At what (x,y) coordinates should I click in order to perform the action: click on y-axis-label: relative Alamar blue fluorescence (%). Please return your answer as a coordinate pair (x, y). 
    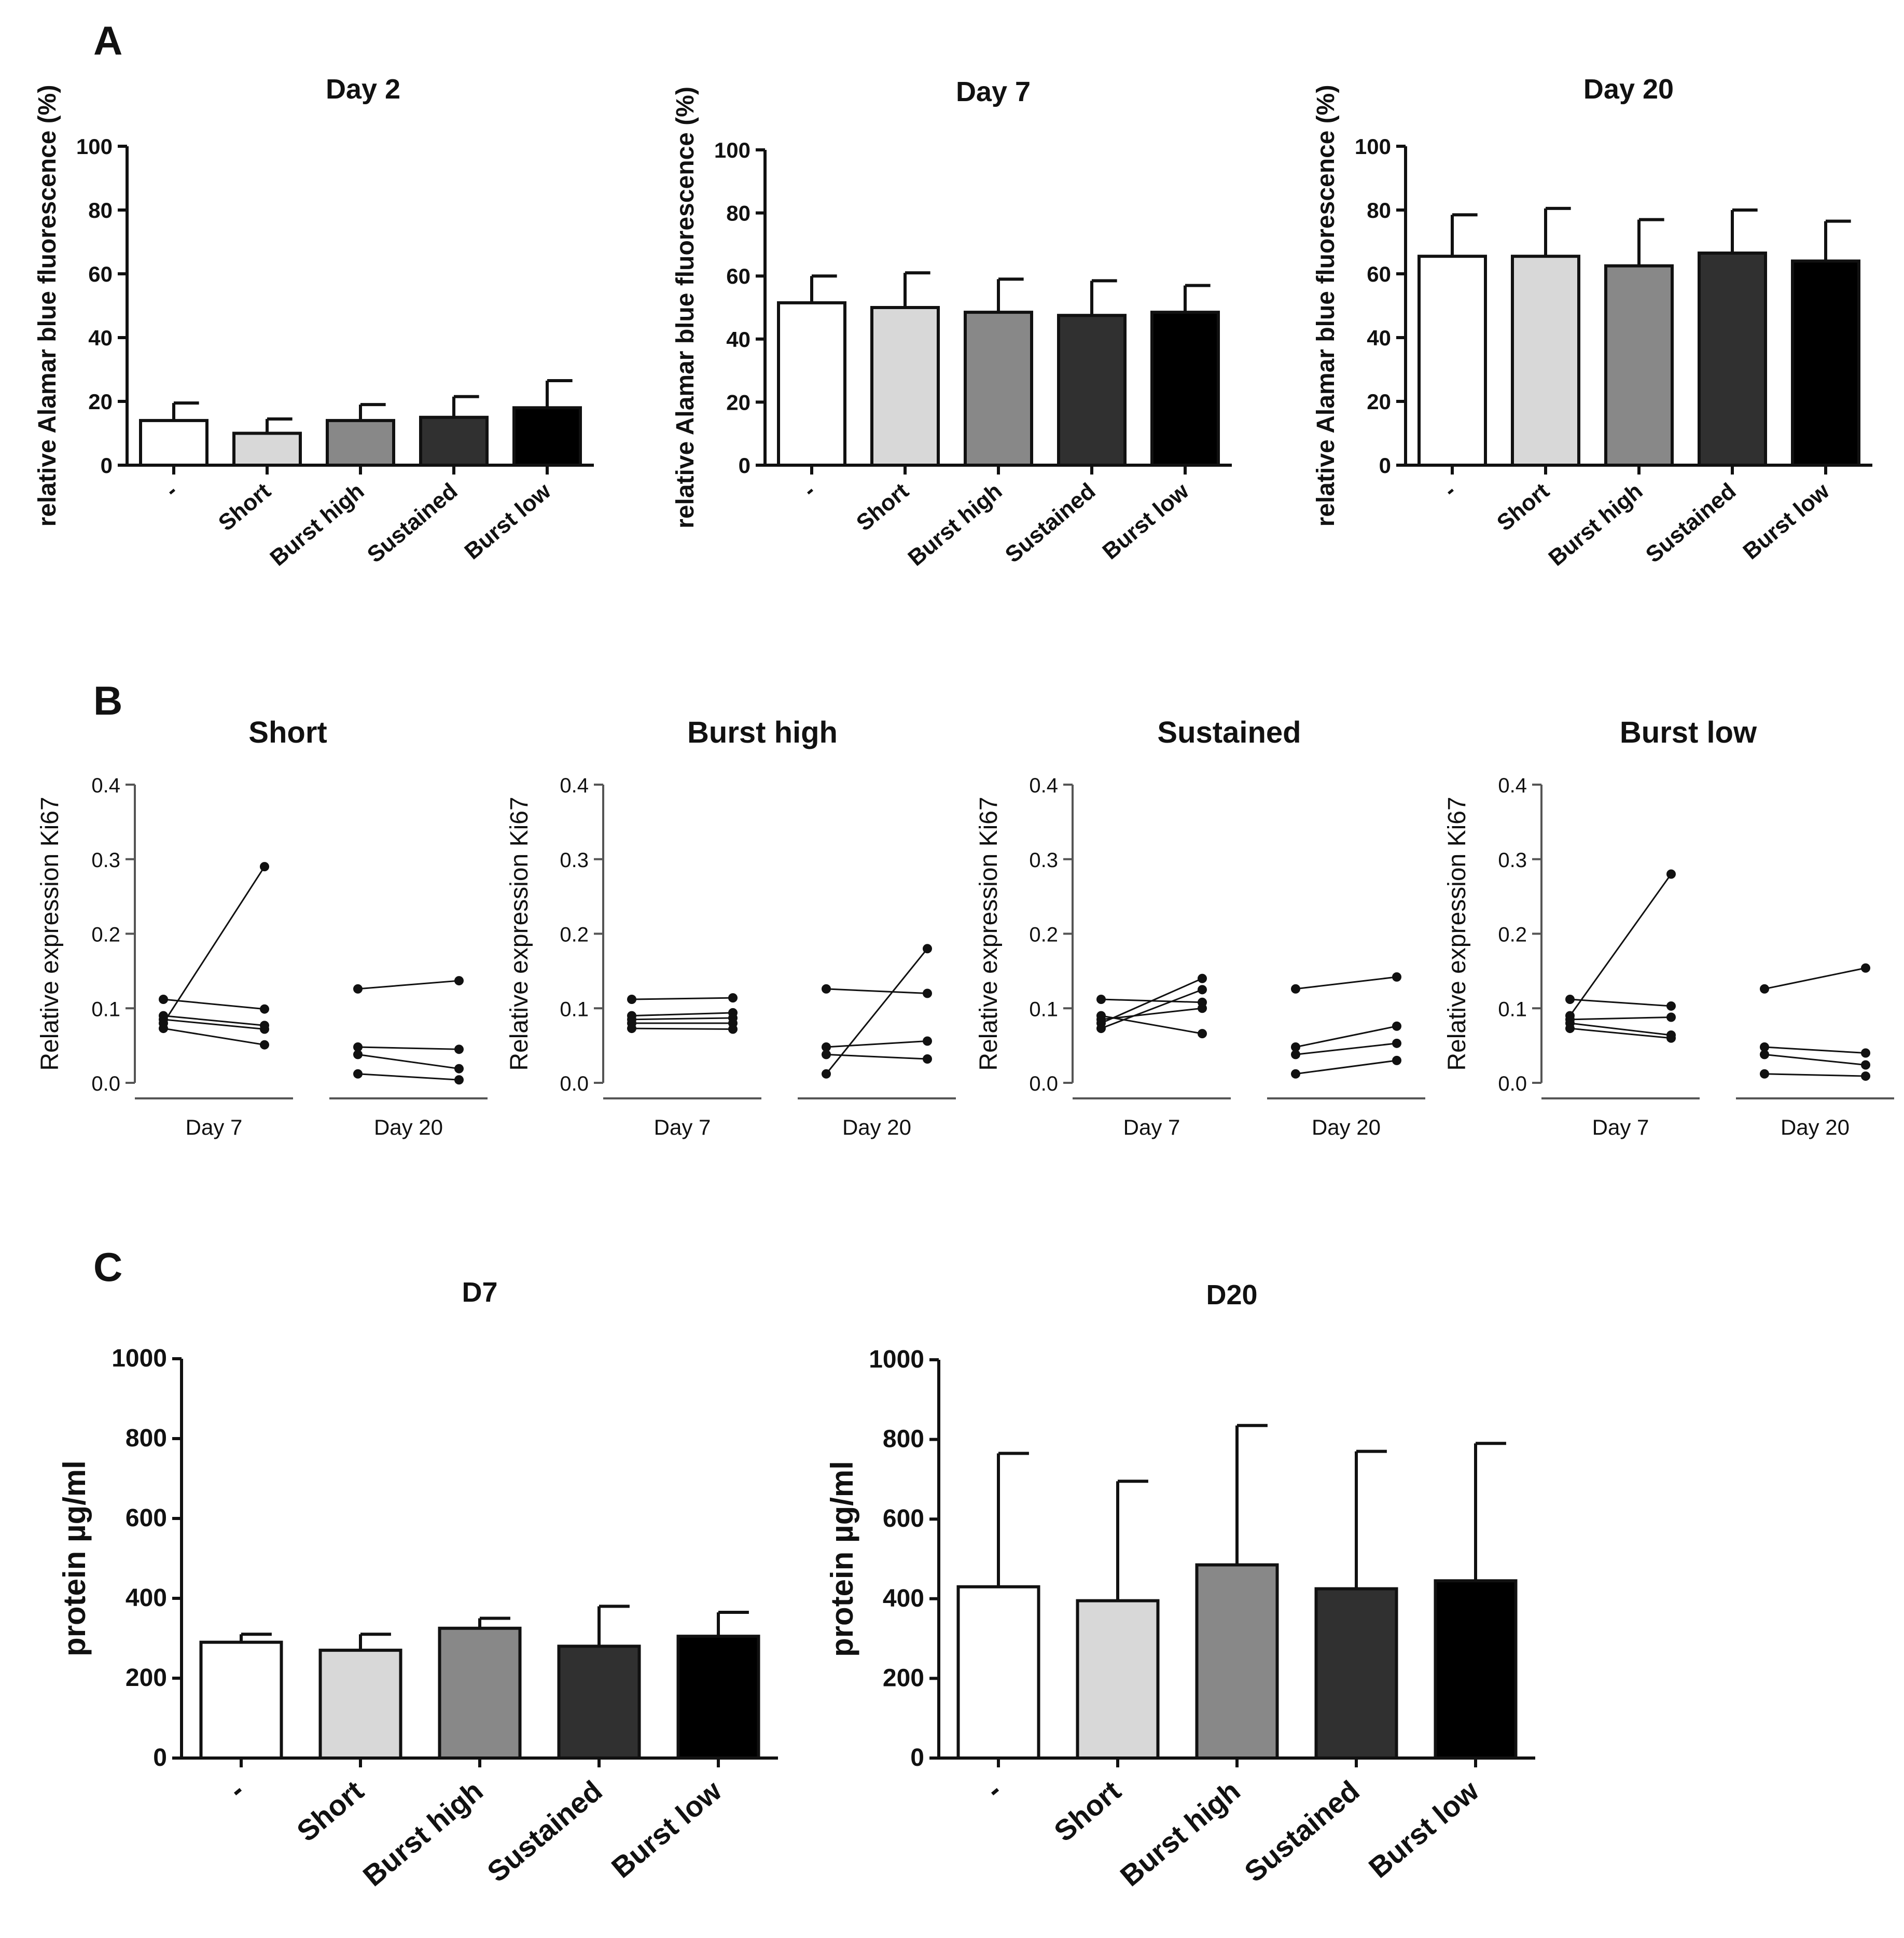
    Looking at the image, I should click on (48, 306).